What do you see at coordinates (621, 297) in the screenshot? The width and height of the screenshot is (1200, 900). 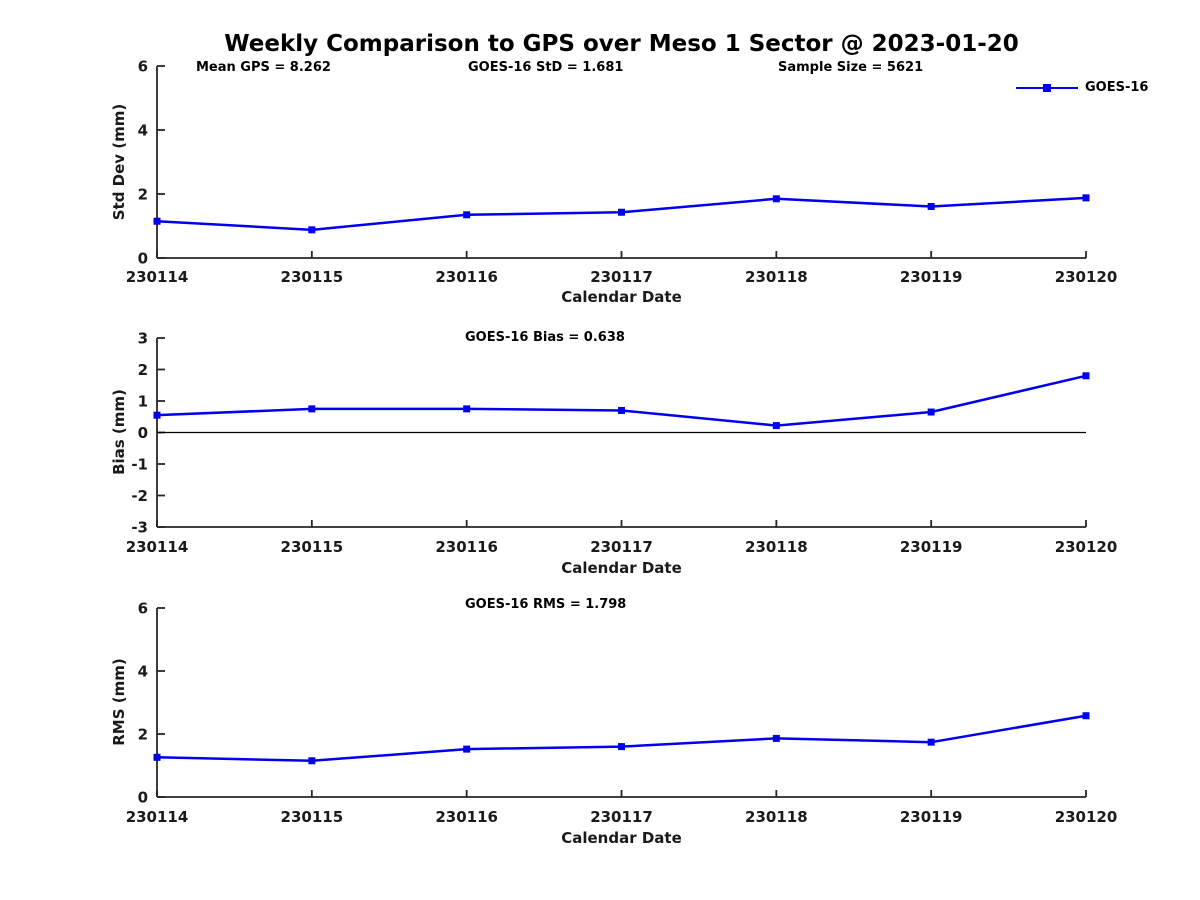 I see `xlabel-calendar-date-1: Calendar Date` at bounding box center [621, 297].